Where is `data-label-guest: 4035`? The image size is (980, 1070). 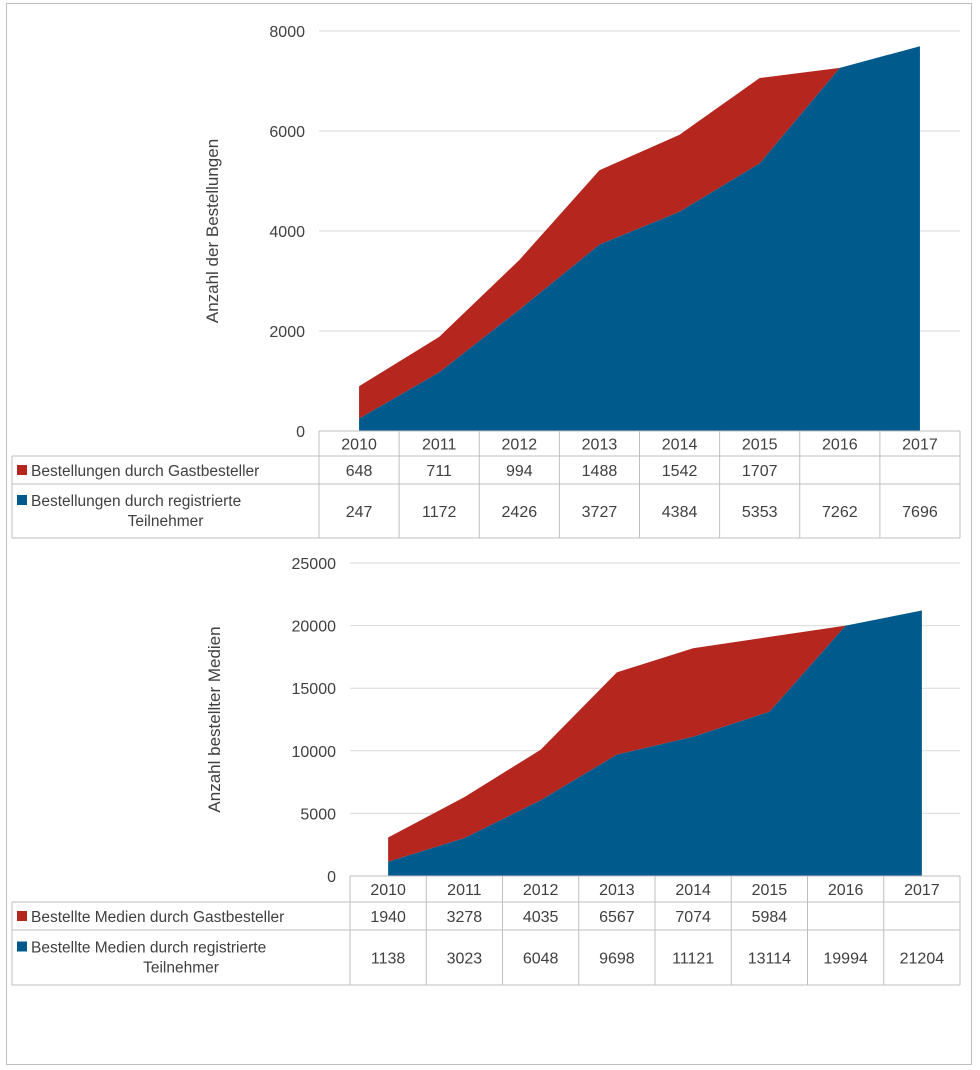
data-label-guest: 4035 is located at coordinates (541, 917).